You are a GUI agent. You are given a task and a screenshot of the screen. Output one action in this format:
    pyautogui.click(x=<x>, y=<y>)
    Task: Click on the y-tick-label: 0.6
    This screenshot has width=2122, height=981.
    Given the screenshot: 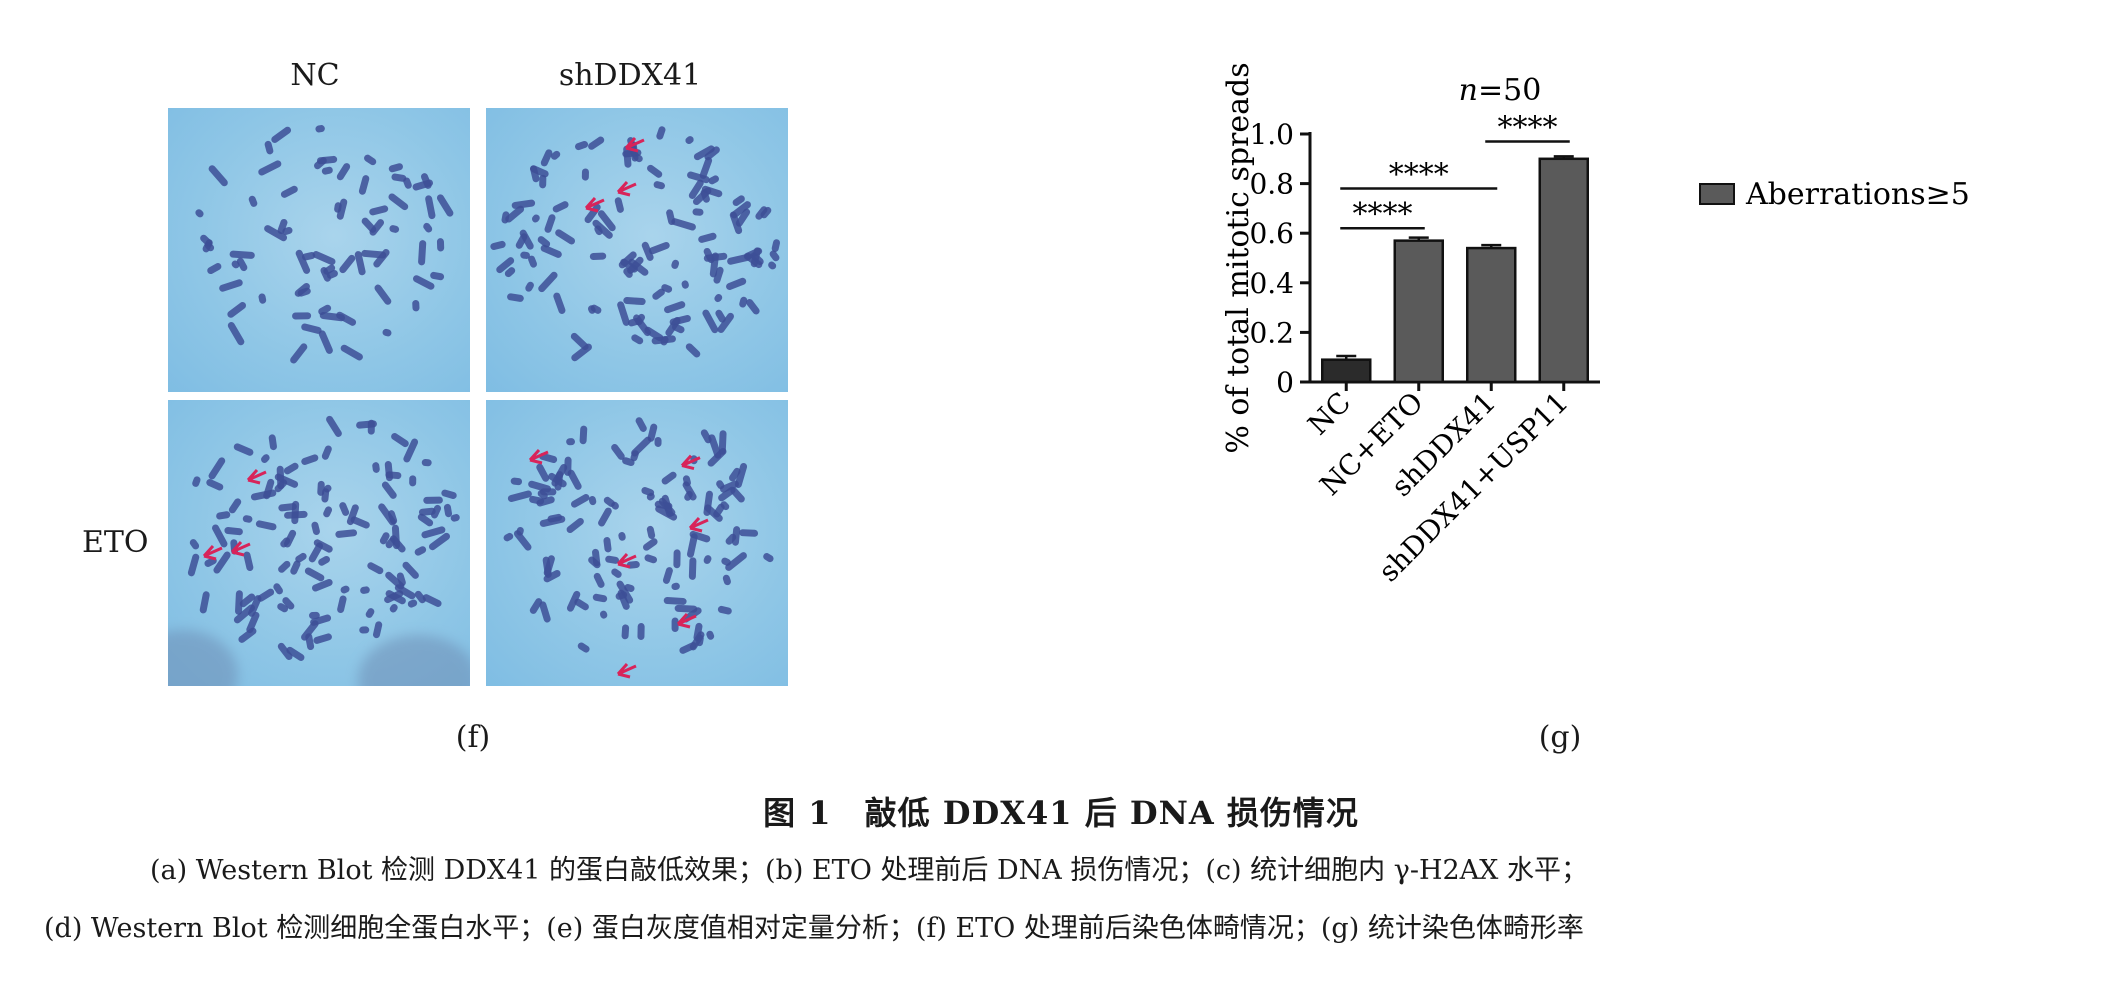 What is the action you would take?
    pyautogui.click(x=1271, y=233)
    